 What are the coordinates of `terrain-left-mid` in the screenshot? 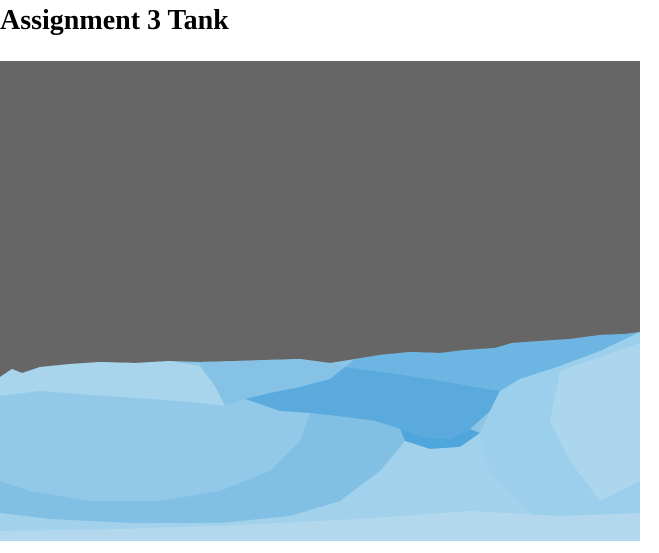 It's located at (202, 468).